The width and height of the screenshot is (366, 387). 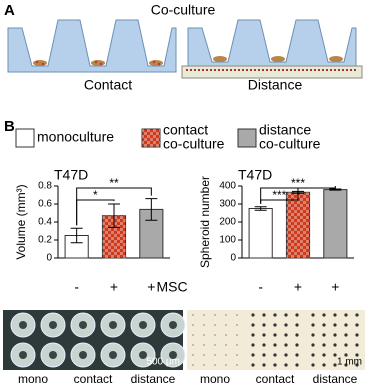 What do you see at coordinates (276, 340) in the screenshot?
I see `plate-images: 1 mm` at bounding box center [276, 340].